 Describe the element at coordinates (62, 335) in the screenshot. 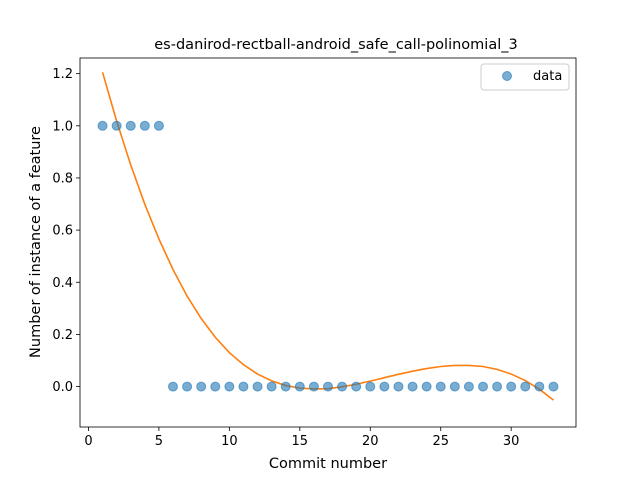

I see `y-tick-label: 0.2` at that location.